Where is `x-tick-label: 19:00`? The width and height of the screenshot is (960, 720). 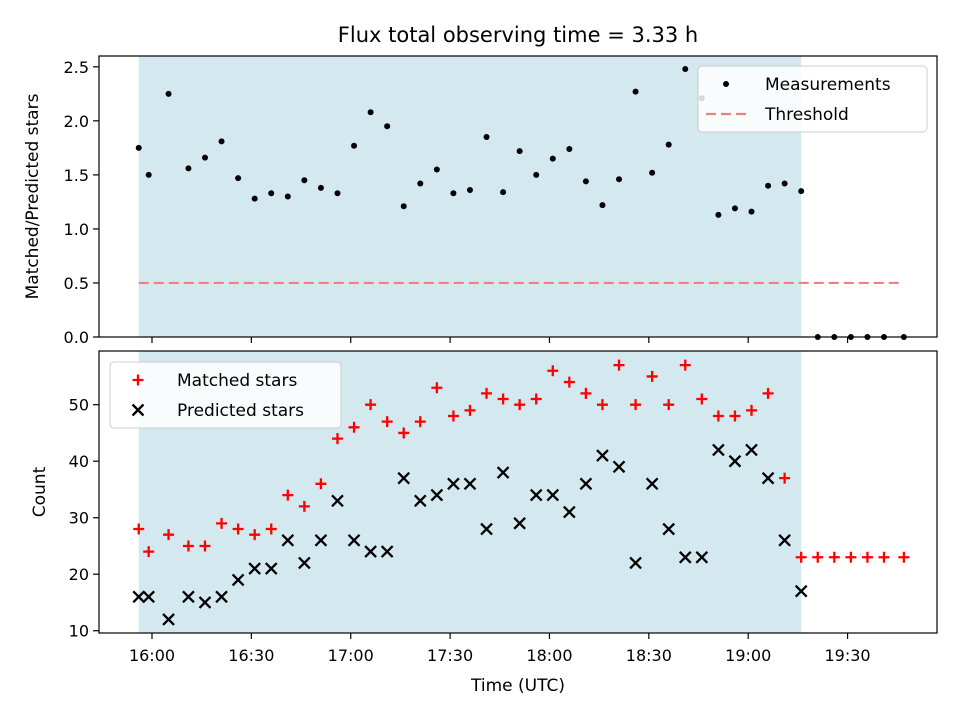 x-tick-label: 19:00 is located at coordinates (748, 655).